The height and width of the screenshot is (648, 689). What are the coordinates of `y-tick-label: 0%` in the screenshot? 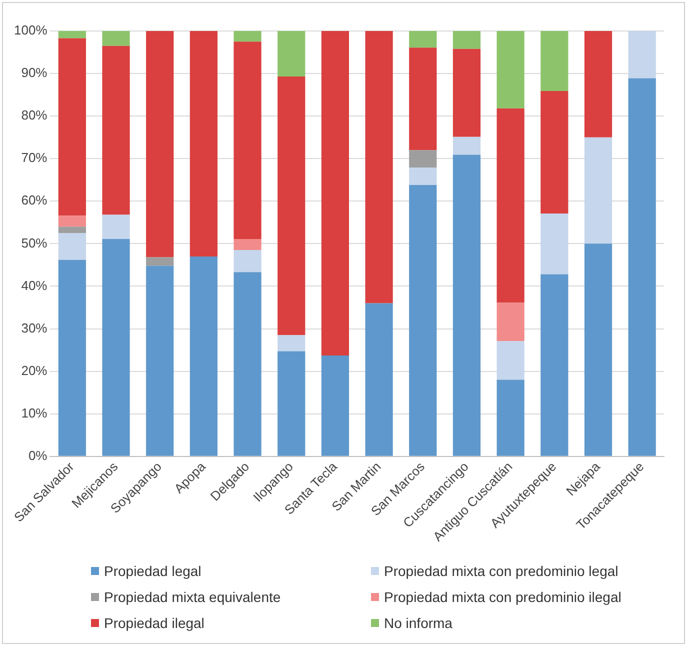 It's located at (38, 455).